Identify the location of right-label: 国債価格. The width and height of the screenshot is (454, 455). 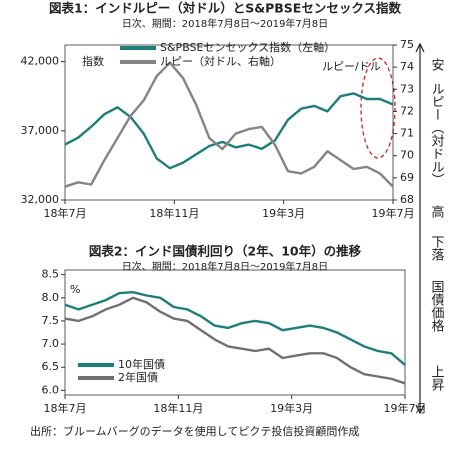
(437, 306).